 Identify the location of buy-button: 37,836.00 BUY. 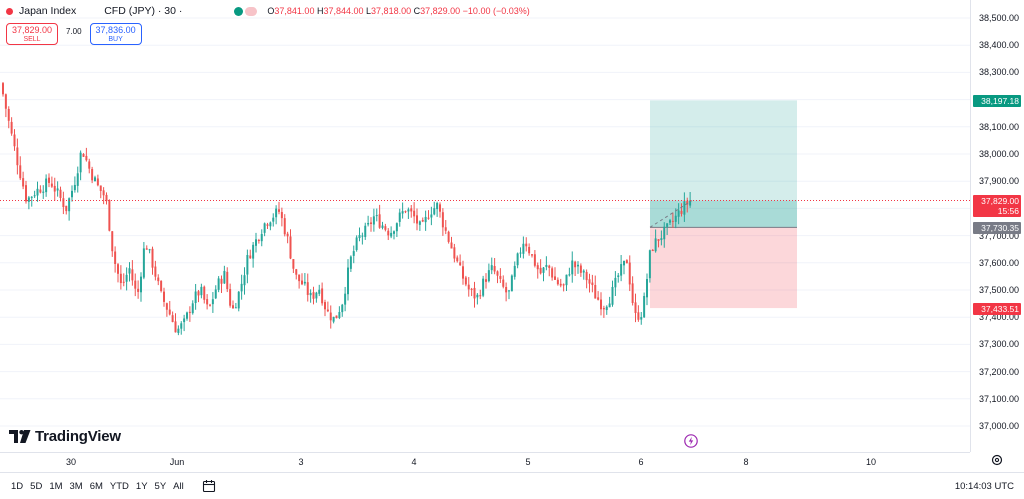
(115, 34).